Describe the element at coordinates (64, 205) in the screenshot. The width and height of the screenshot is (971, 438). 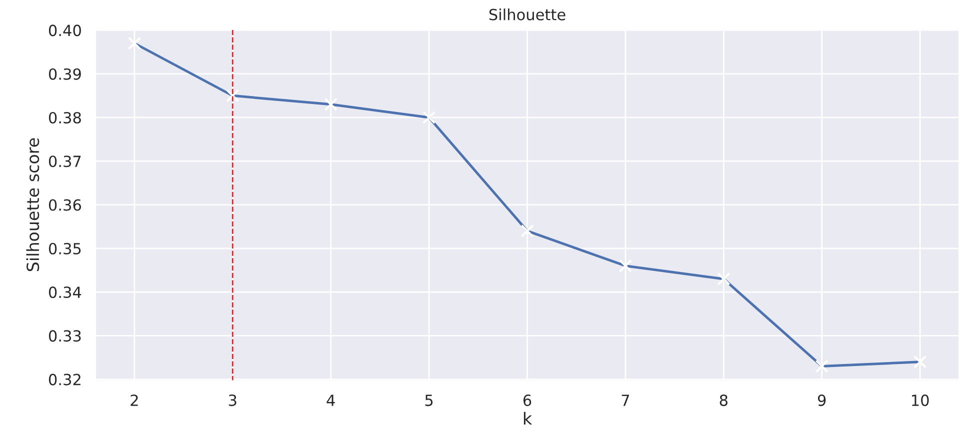
I see `y-tick-label: 0.36` at that location.